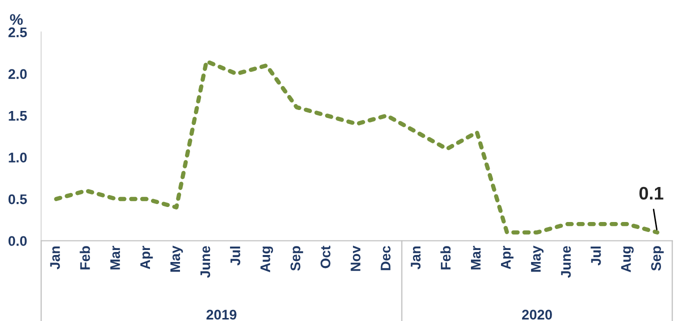 The image size is (686, 321). Describe the element at coordinates (537, 315) in the screenshot. I see `text: 2020` at that location.